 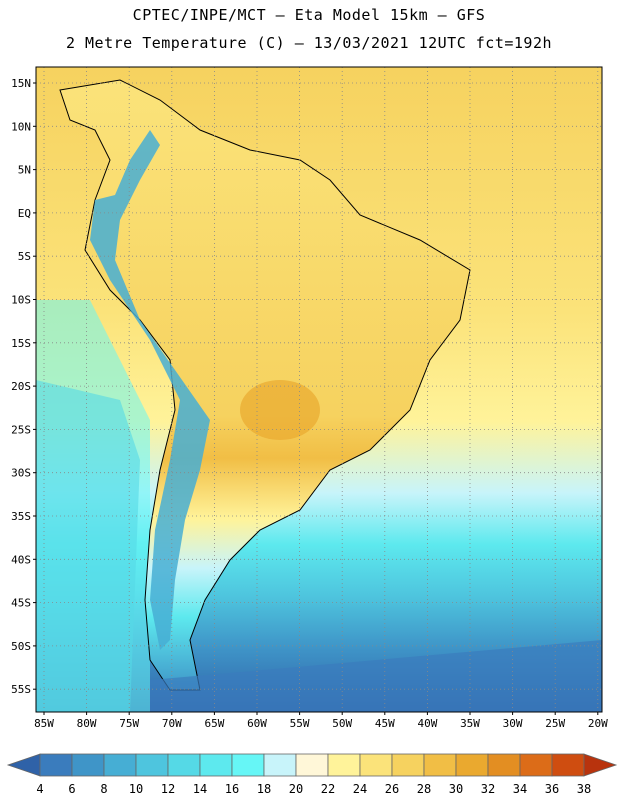 What do you see at coordinates (309, 15) in the screenshot?
I see `map-title: CPTEC/INPE/MCT – Eta Model 15km – GFS` at bounding box center [309, 15].